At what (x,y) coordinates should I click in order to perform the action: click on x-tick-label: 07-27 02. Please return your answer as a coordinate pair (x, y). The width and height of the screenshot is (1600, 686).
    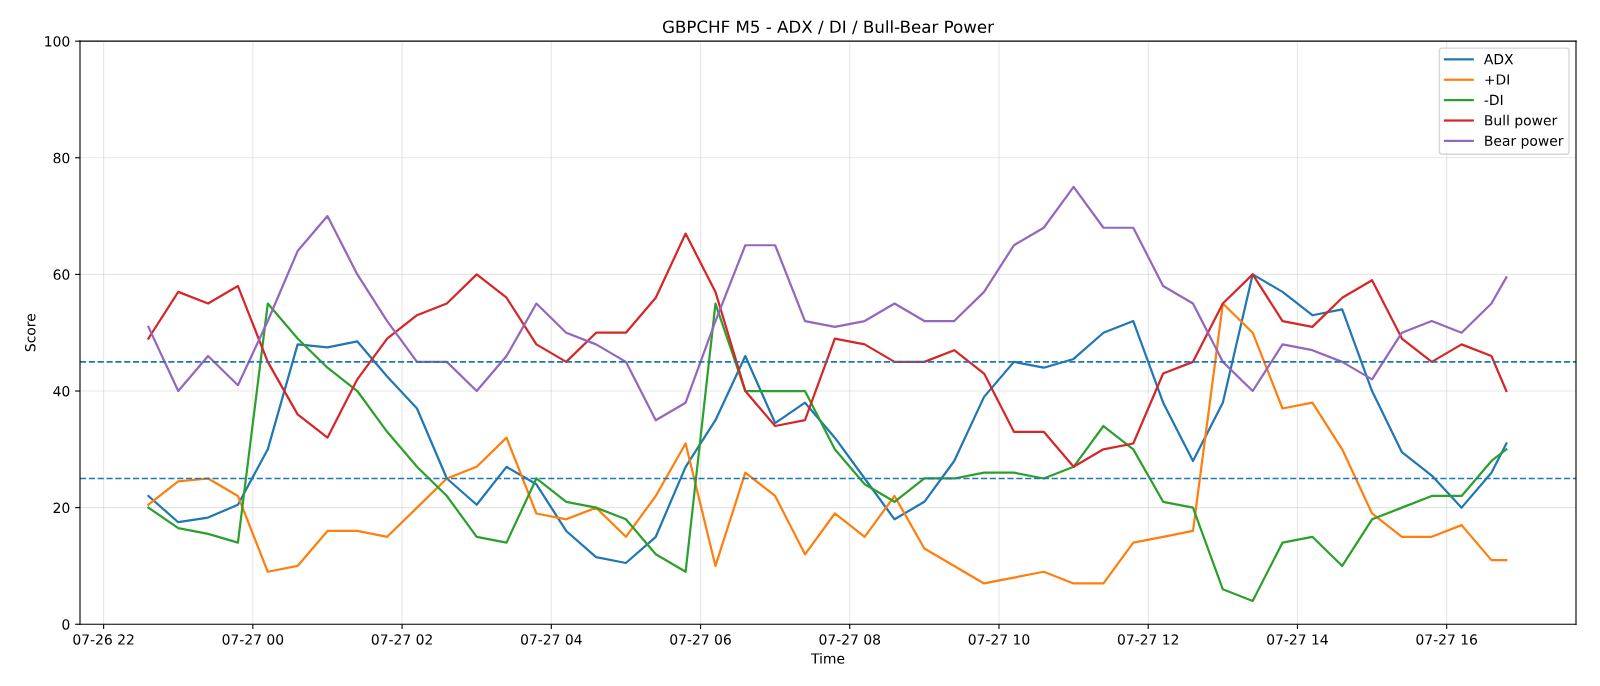
    Looking at the image, I should click on (401, 639).